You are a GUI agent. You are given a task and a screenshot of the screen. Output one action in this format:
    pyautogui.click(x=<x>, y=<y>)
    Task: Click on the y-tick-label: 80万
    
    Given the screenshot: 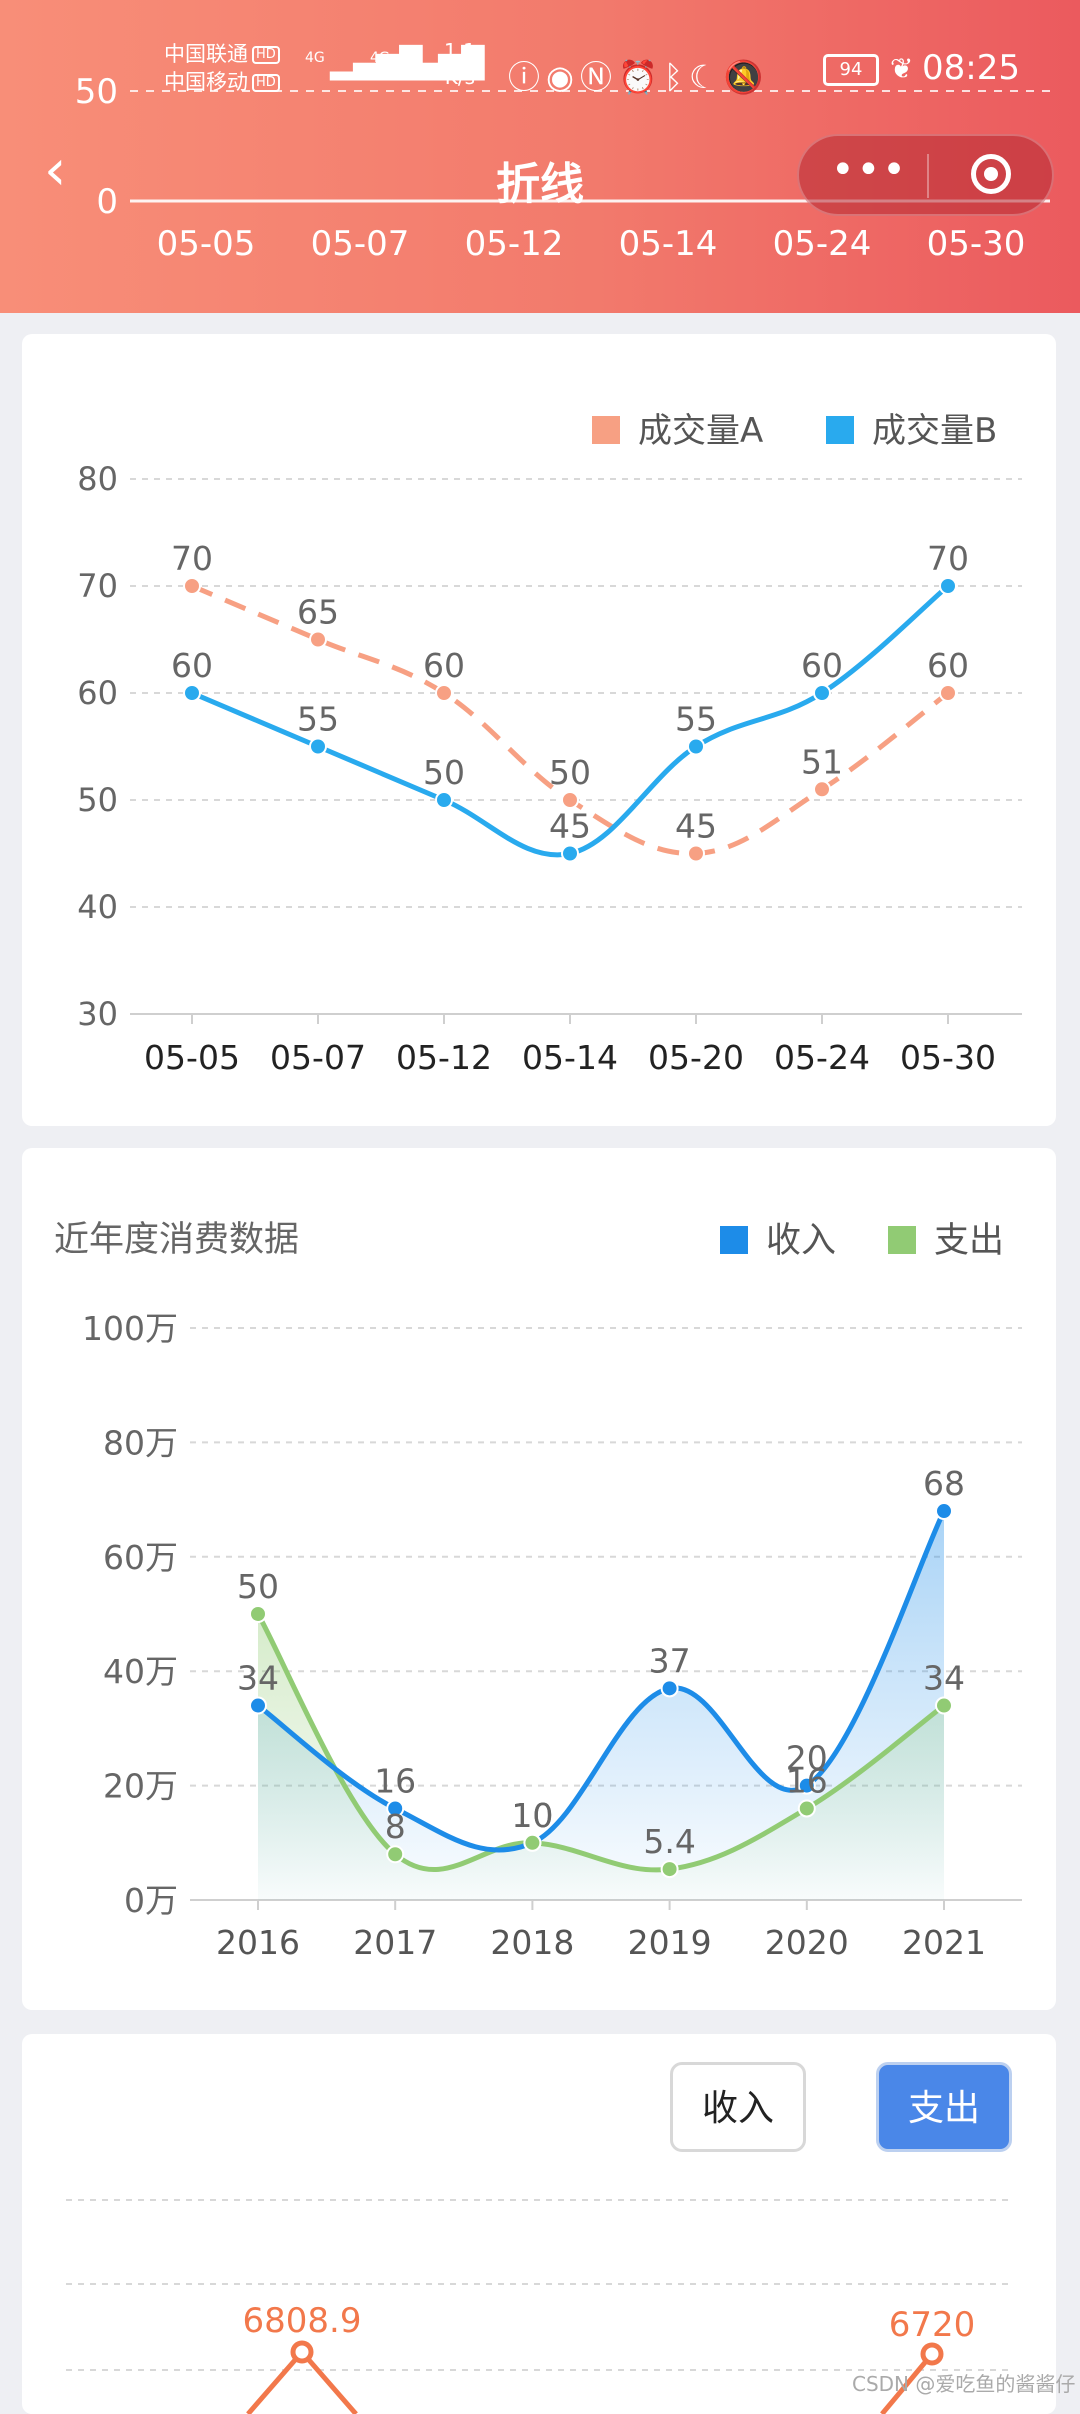 What is the action you would take?
    pyautogui.click(x=140, y=1442)
    